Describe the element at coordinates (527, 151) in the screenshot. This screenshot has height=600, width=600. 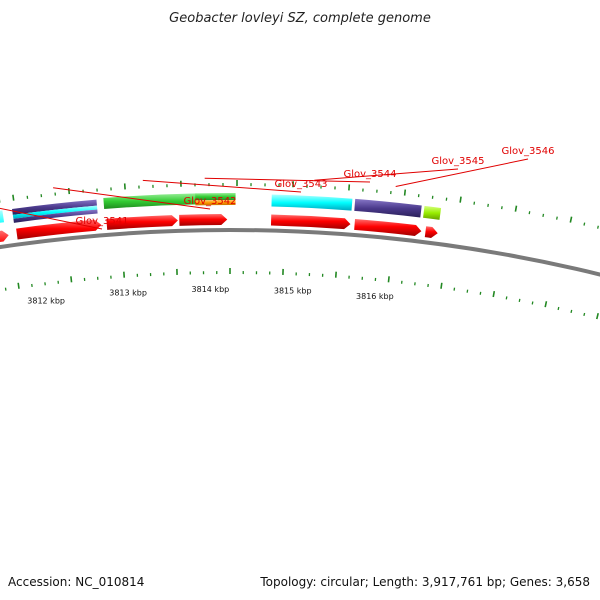
I see `gene-label: Glov_3546` at that location.